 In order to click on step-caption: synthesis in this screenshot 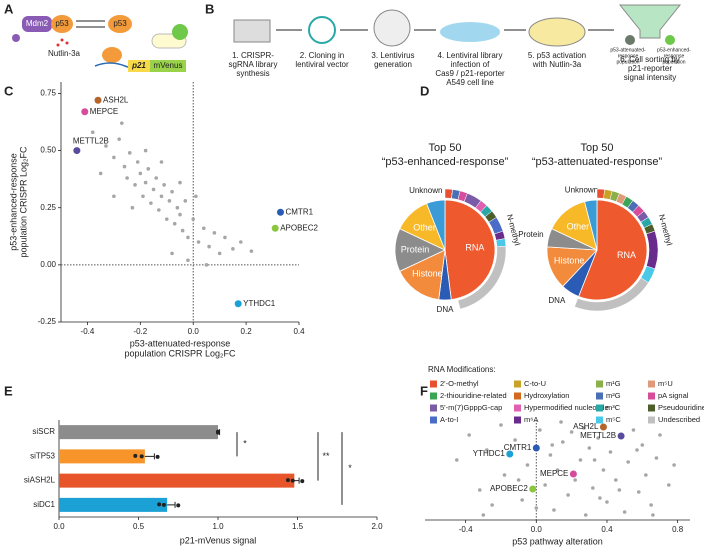, I will do `click(252, 73)`.